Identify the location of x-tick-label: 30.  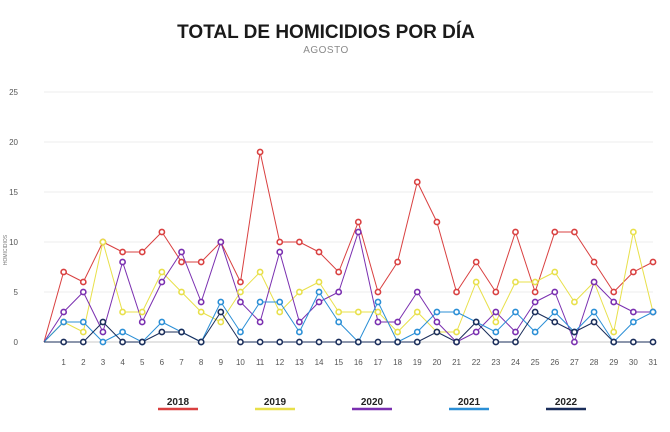
(633, 362).